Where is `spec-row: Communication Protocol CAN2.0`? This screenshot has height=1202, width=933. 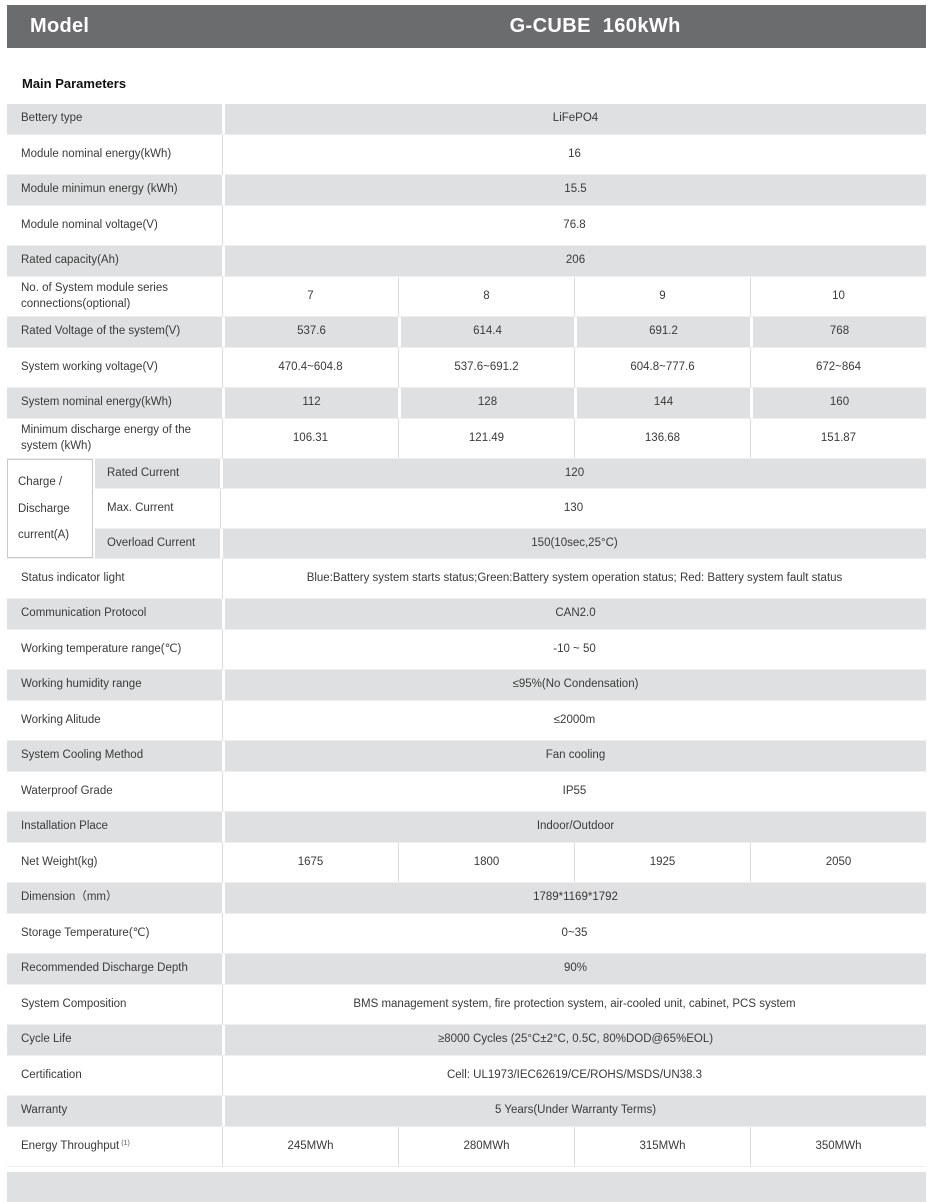
spec-row: Communication Protocol CAN2.0 is located at coordinates (466, 614).